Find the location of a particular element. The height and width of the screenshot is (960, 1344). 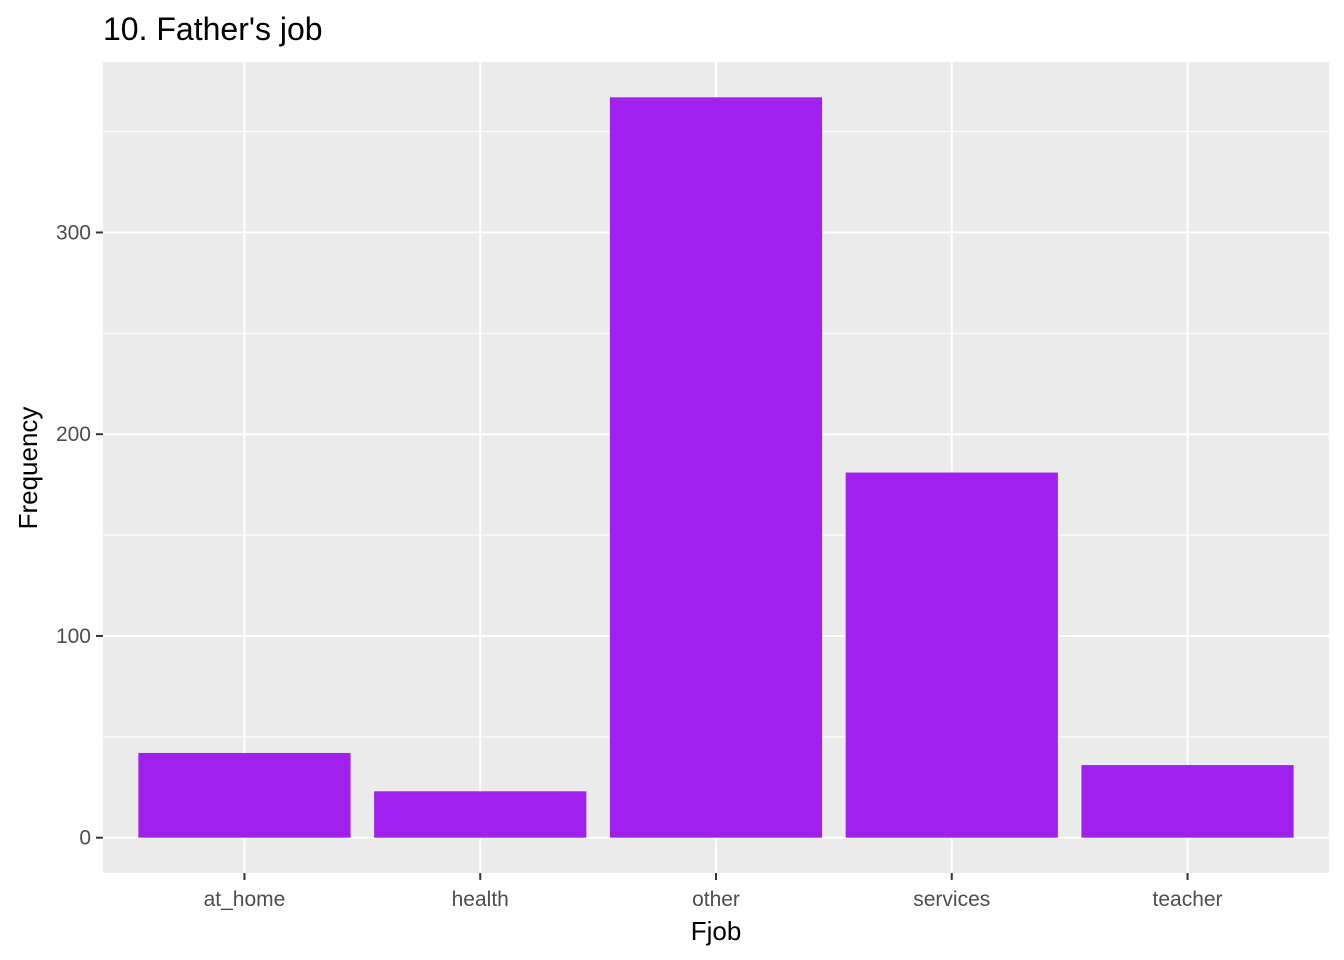

y-tick-label: 200 is located at coordinates (73, 434).